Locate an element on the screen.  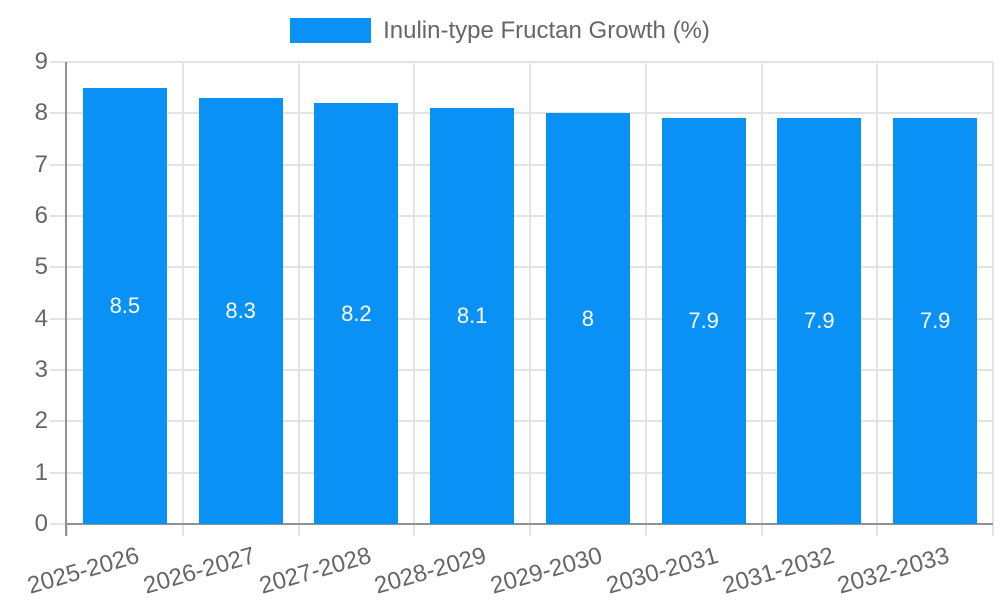
y-tick-label: 4 is located at coordinates (41, 318).